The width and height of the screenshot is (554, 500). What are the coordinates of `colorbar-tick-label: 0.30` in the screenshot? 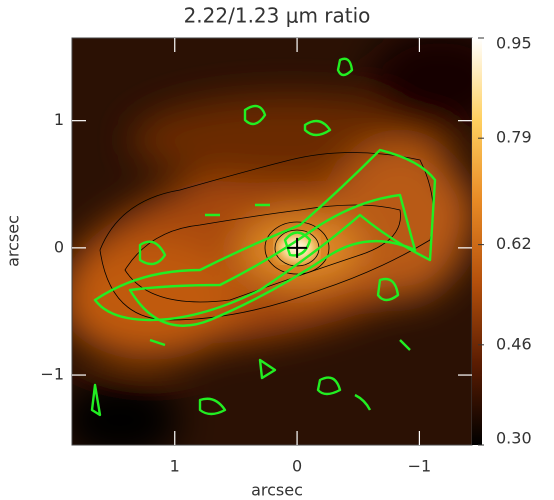 It's located at (514, 438).